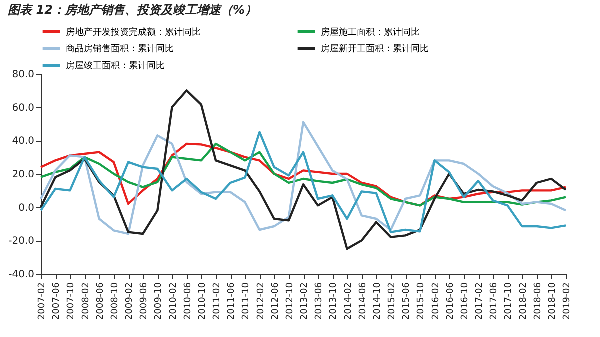 The height and width of the screenshot is (337, 600). Describe the element at coordinates (120, 49) in the screenshot. I see `legend-label: 商品房销售面积：累计同比` at that location.